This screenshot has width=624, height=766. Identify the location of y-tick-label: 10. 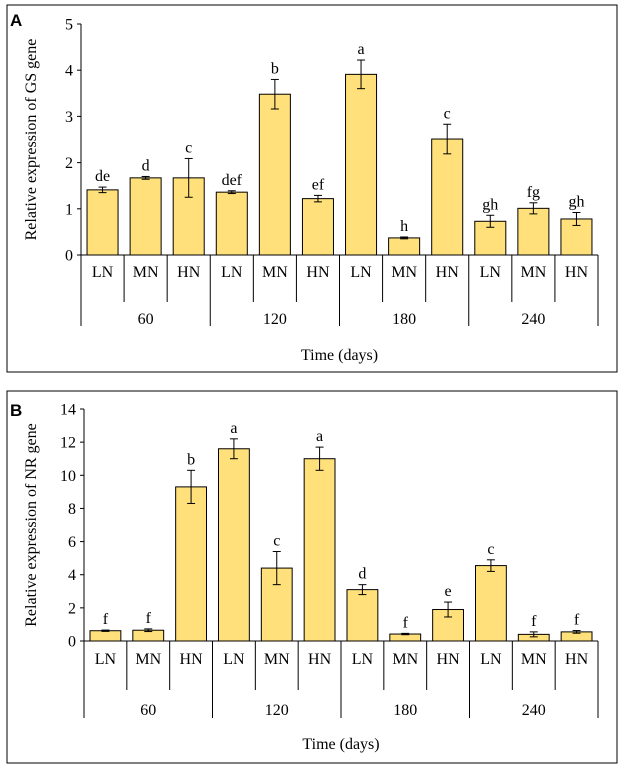
(68, 476).